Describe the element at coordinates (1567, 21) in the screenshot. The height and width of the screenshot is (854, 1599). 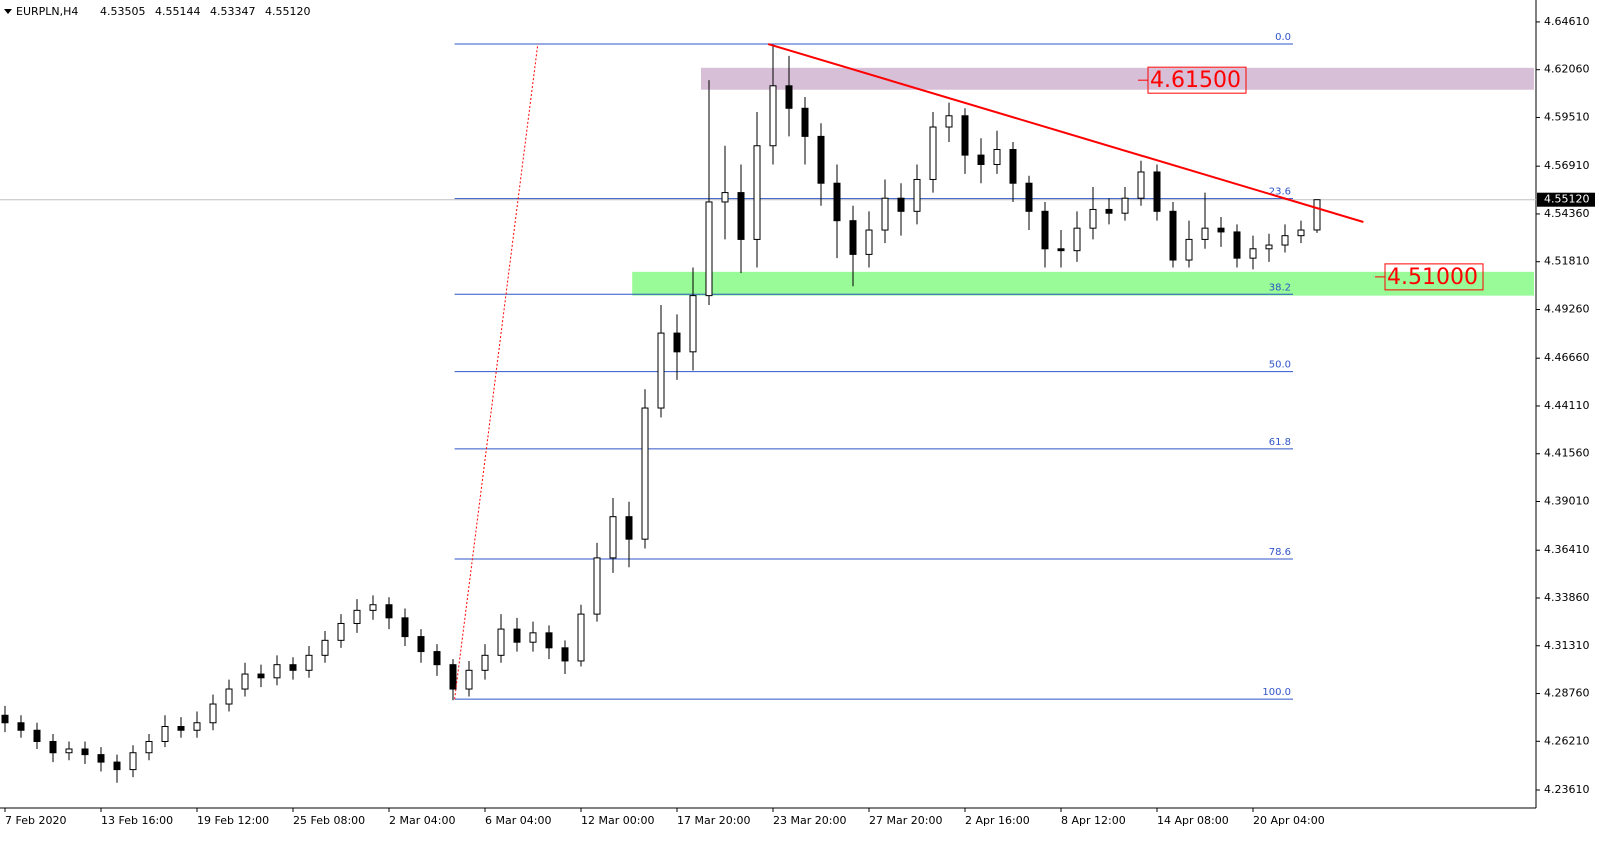
I see `y-tick-label: 4.64610` at that location.